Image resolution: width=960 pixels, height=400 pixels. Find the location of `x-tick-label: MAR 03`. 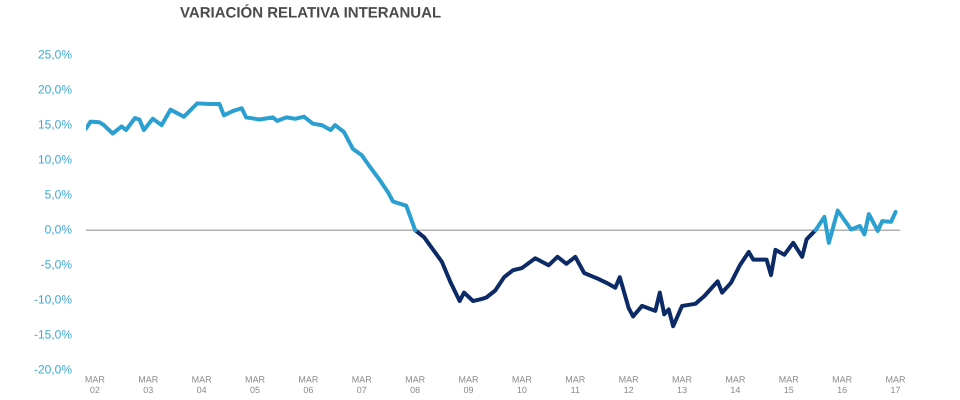

x-tick-label: MAR 03 is located at coordinates (148, 385).